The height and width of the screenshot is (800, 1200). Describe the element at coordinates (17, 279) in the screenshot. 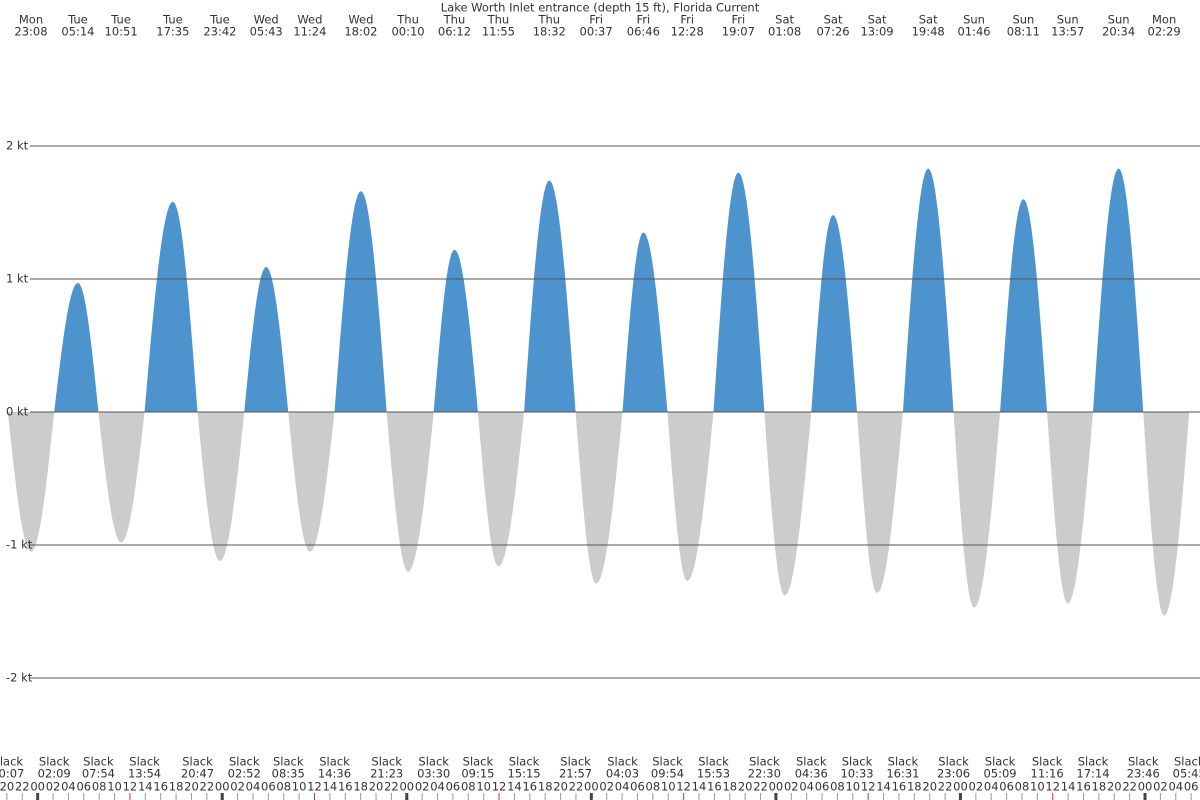

I see `y-tick-label: 1 kt` at that location.